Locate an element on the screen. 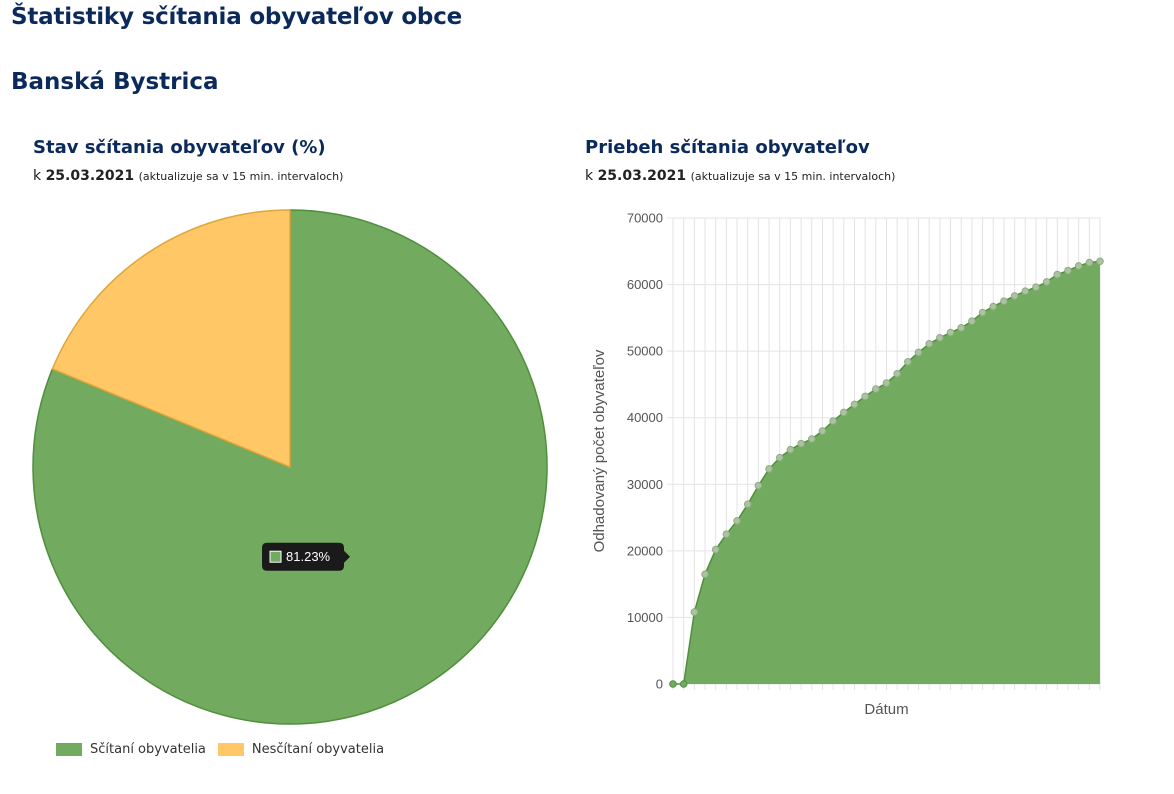 The width and height of the screenshot is (1174, 794). tooltip-value: 81.23% is located at coordinates (308, 556).